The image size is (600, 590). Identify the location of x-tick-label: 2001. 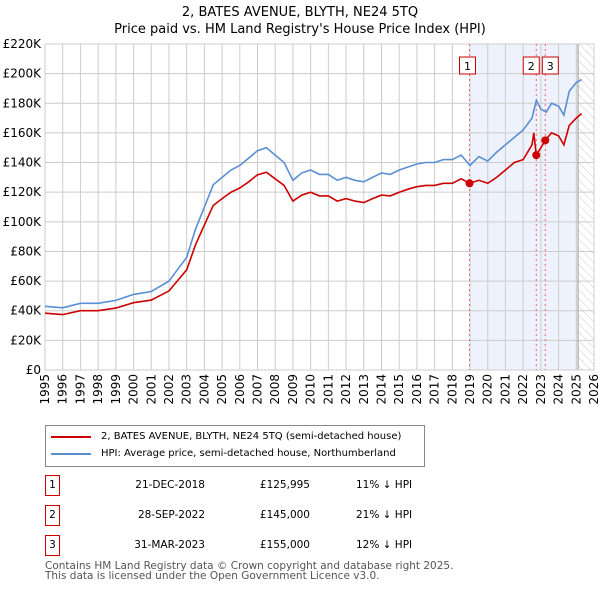
(151, 389).